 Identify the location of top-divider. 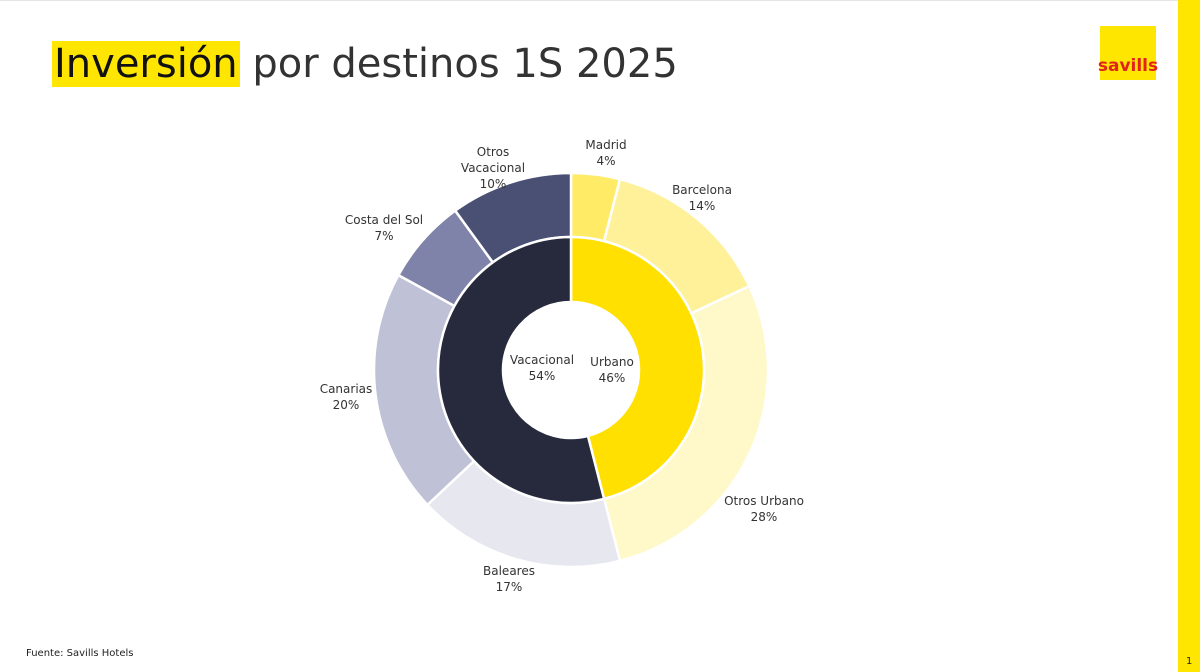
(600, 0).